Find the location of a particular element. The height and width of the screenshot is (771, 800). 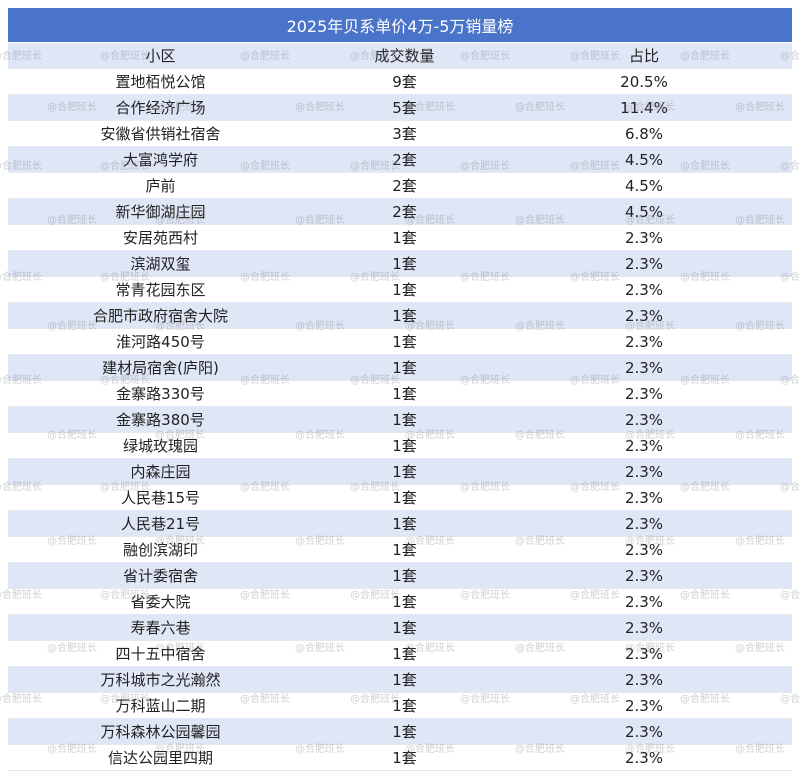

table-row: 内森庄园 1套 2.3% is located at coordinates (400, 471).